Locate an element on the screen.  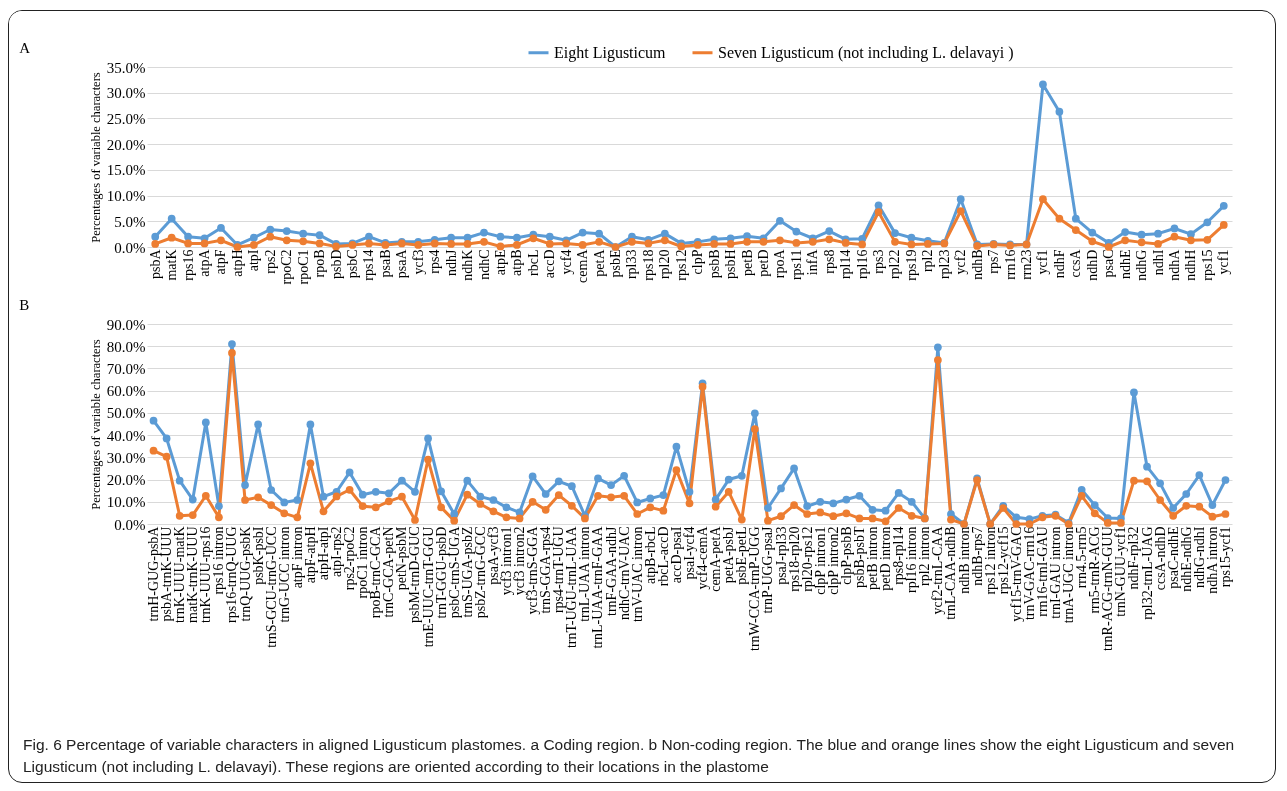
x-tick-label: rps18 is located at coordinates (648, 265).